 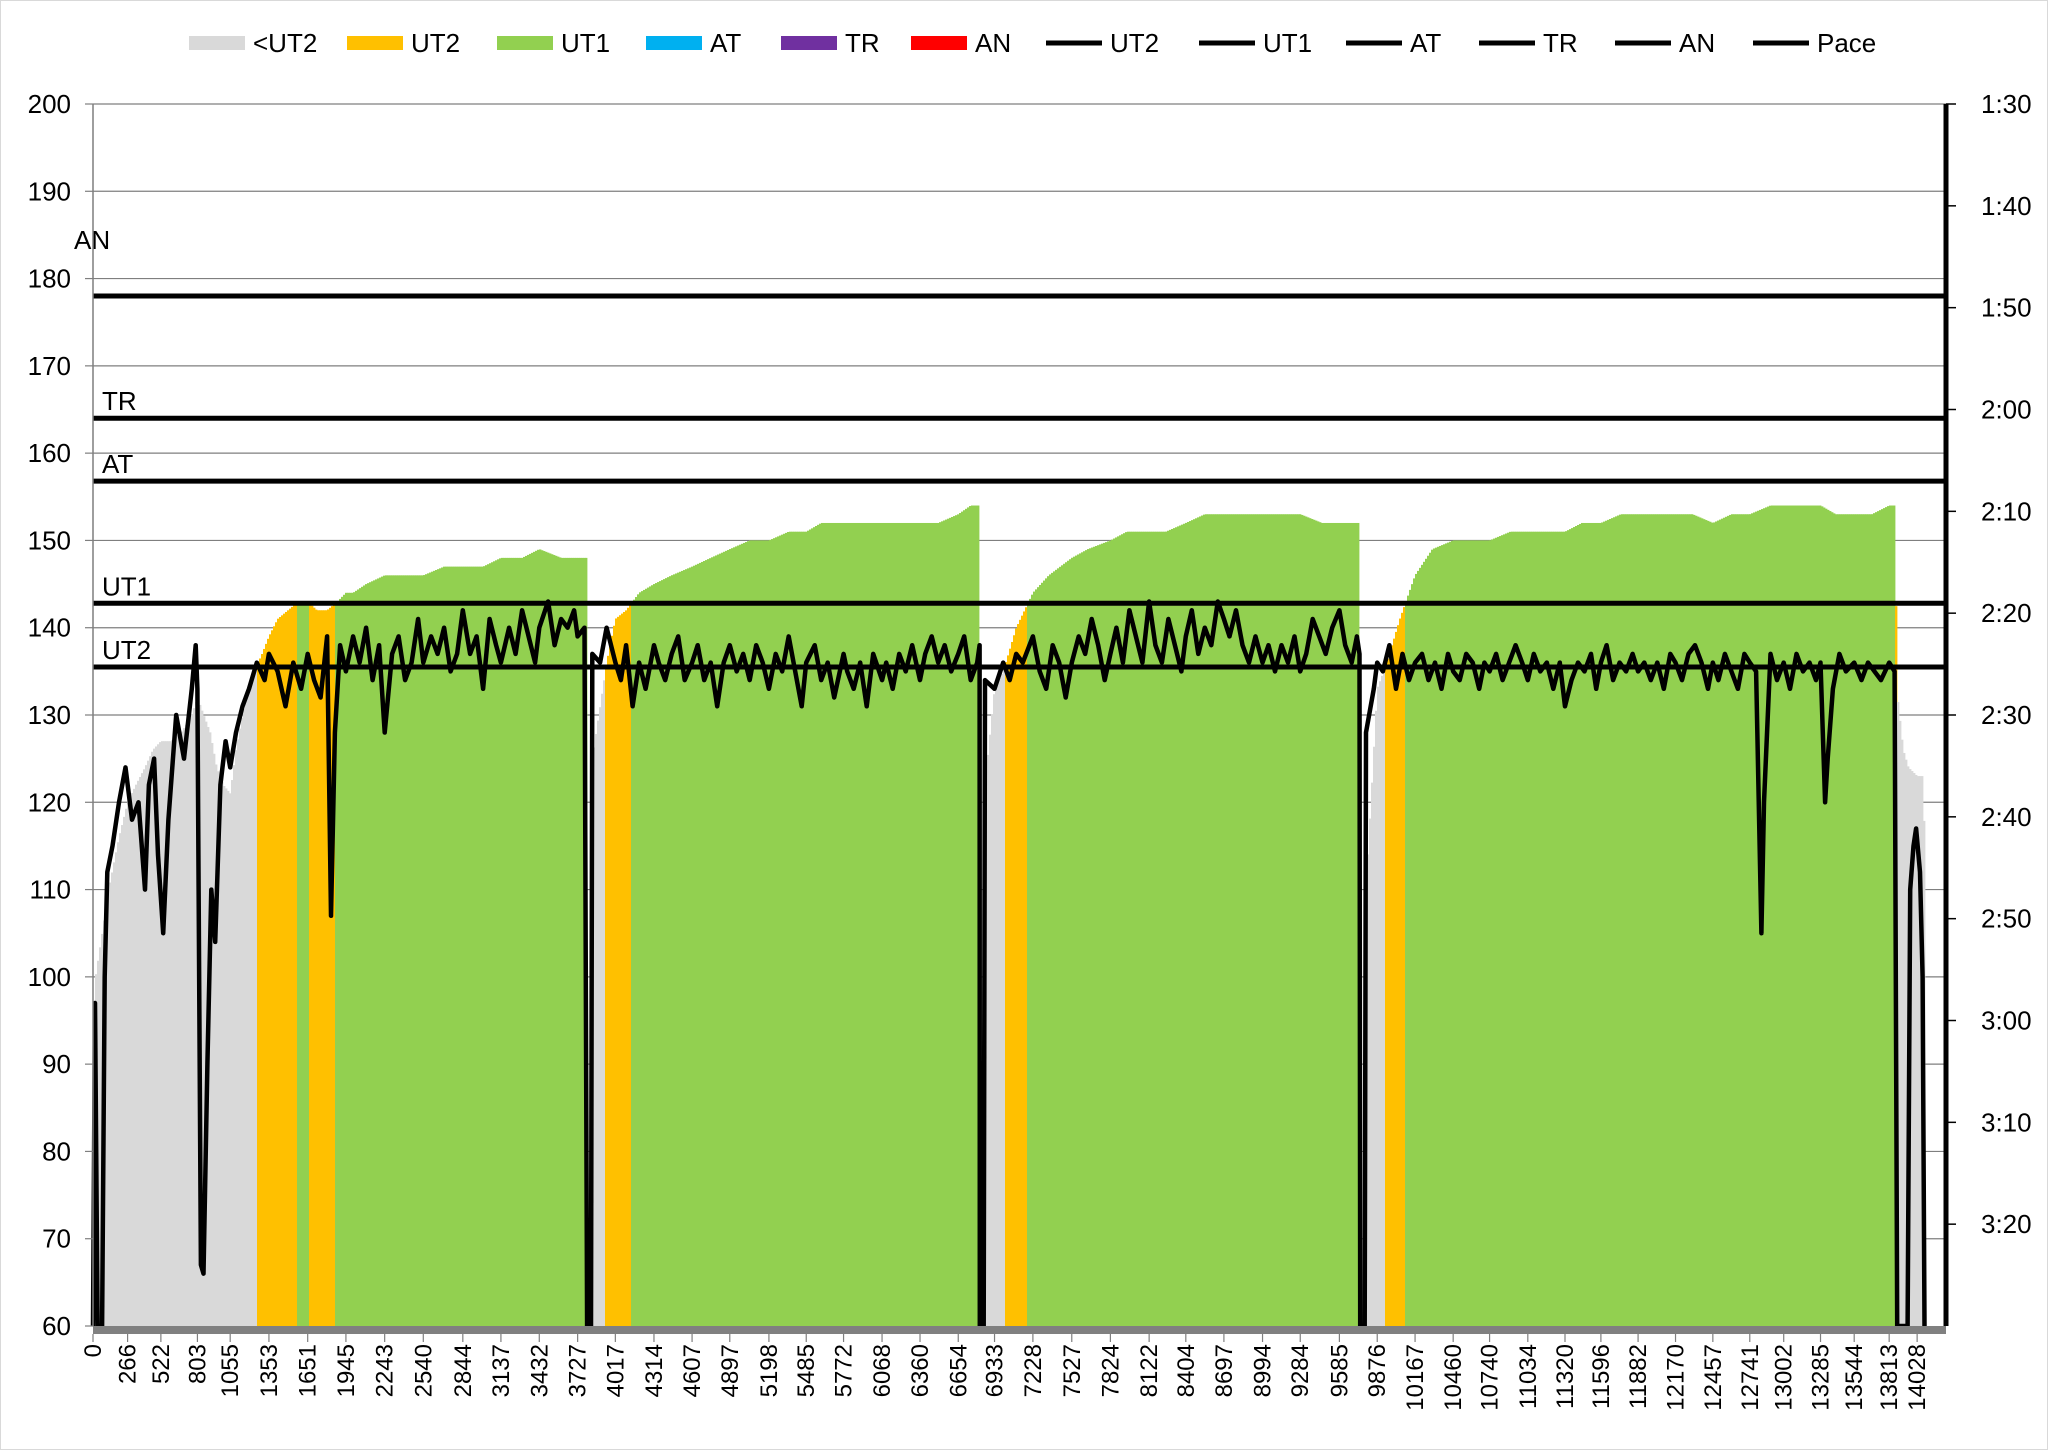 What do you see at coordinates (1032, 43) in the screenshot?
I see `legend: <UT2 UT2 UT1 AT TR AN UT2 UT1 AT TR AN Pace` at bounding box center [1032, 43].